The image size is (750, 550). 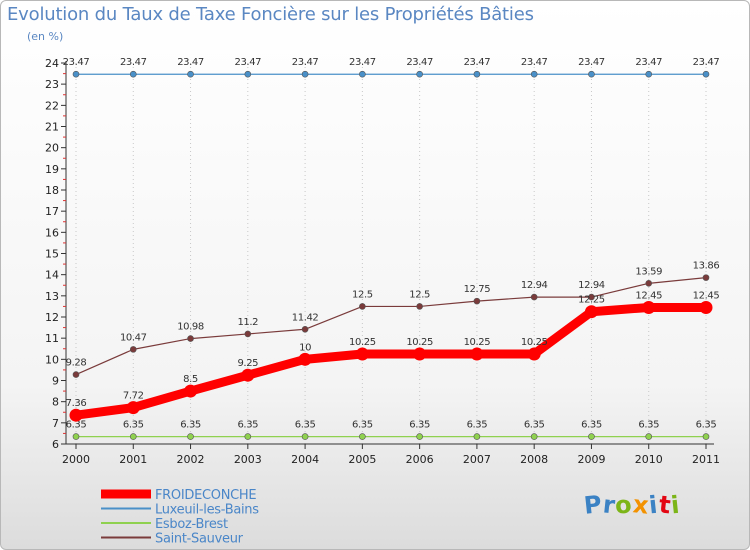 What do you see at coordinates (199, 539) in the screenshot?
I see `legend-label: Saint-Sauveur` at bounding box center [199, 539].